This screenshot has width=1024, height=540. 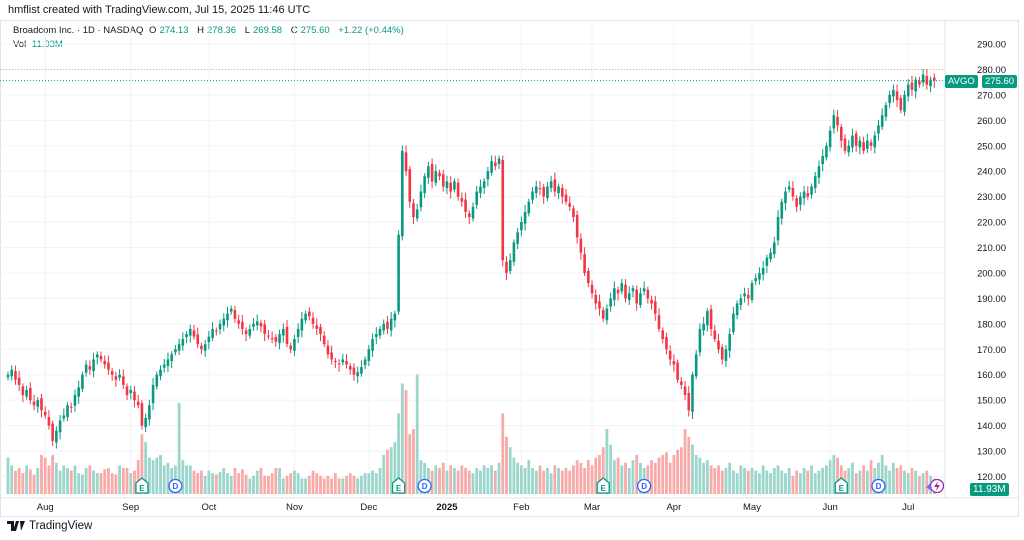 What do you see at coordinates (752, 507) in the screenshot?
I see `x-tick-label: May` at bounding box center [752, 507].